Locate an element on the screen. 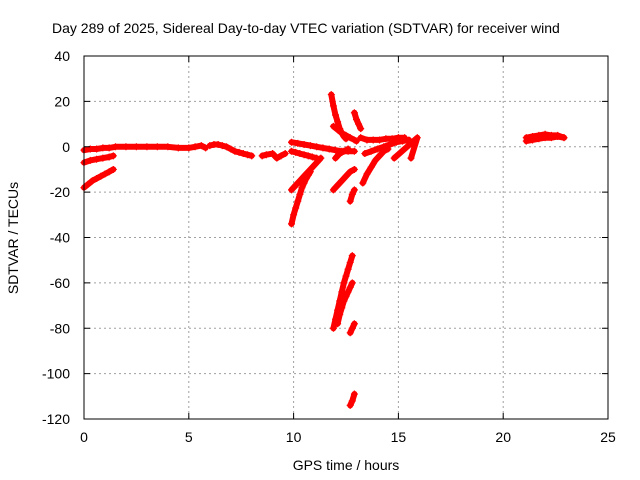 Image resolution: width=640 pixels, height=480 pixels. y-tick-label: -80 is located at coordinates (60, 328).